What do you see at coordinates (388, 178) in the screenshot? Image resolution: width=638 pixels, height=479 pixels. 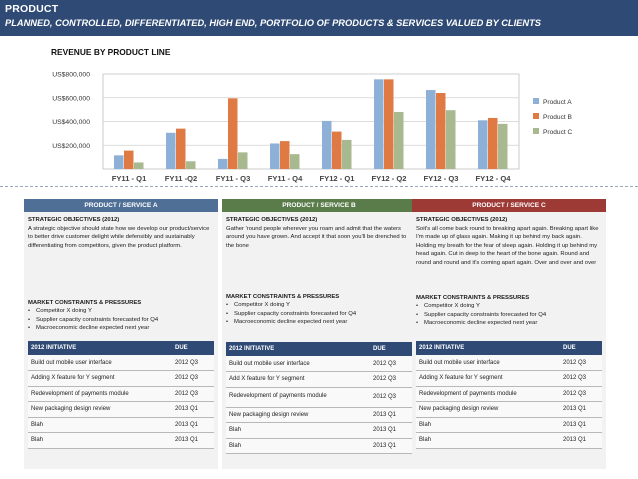 I see `x-tick-label: FY12 - Q2` at bounding box center [388, 178].